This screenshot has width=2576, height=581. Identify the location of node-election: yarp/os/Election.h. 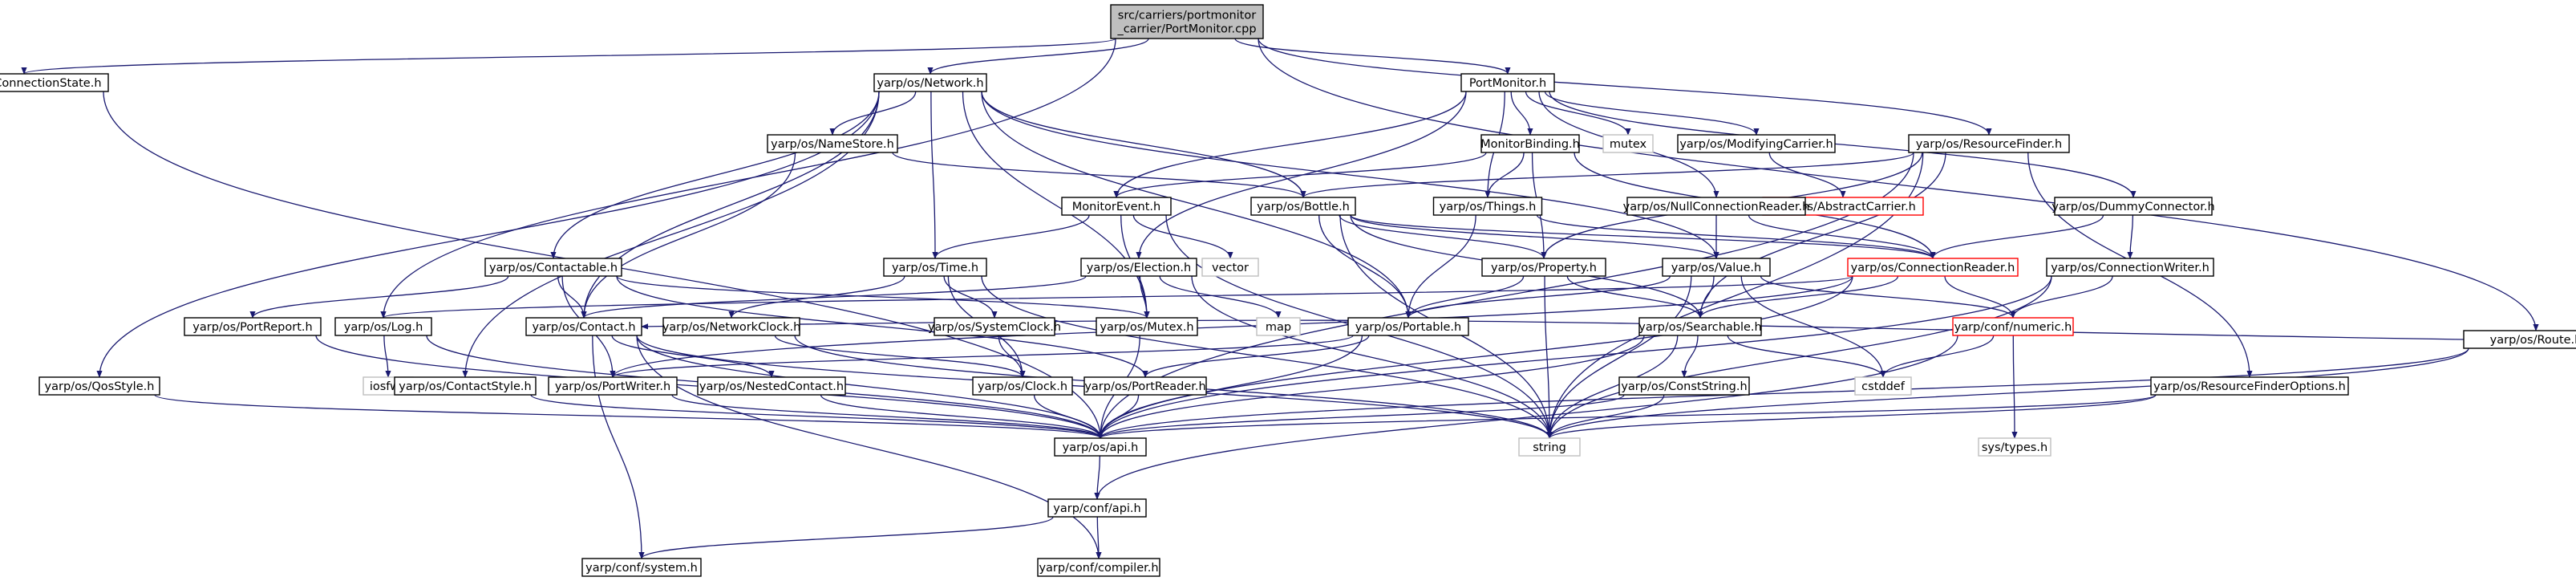
(1138, 267).